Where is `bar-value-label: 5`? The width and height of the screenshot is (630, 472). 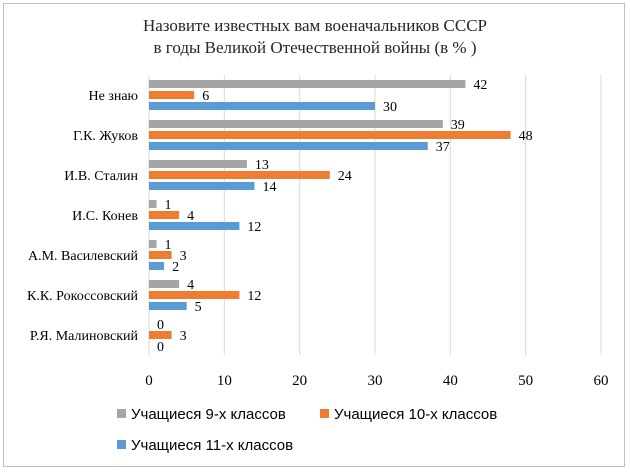 bar-value-label: 5 is located at coordinates (198, 307).